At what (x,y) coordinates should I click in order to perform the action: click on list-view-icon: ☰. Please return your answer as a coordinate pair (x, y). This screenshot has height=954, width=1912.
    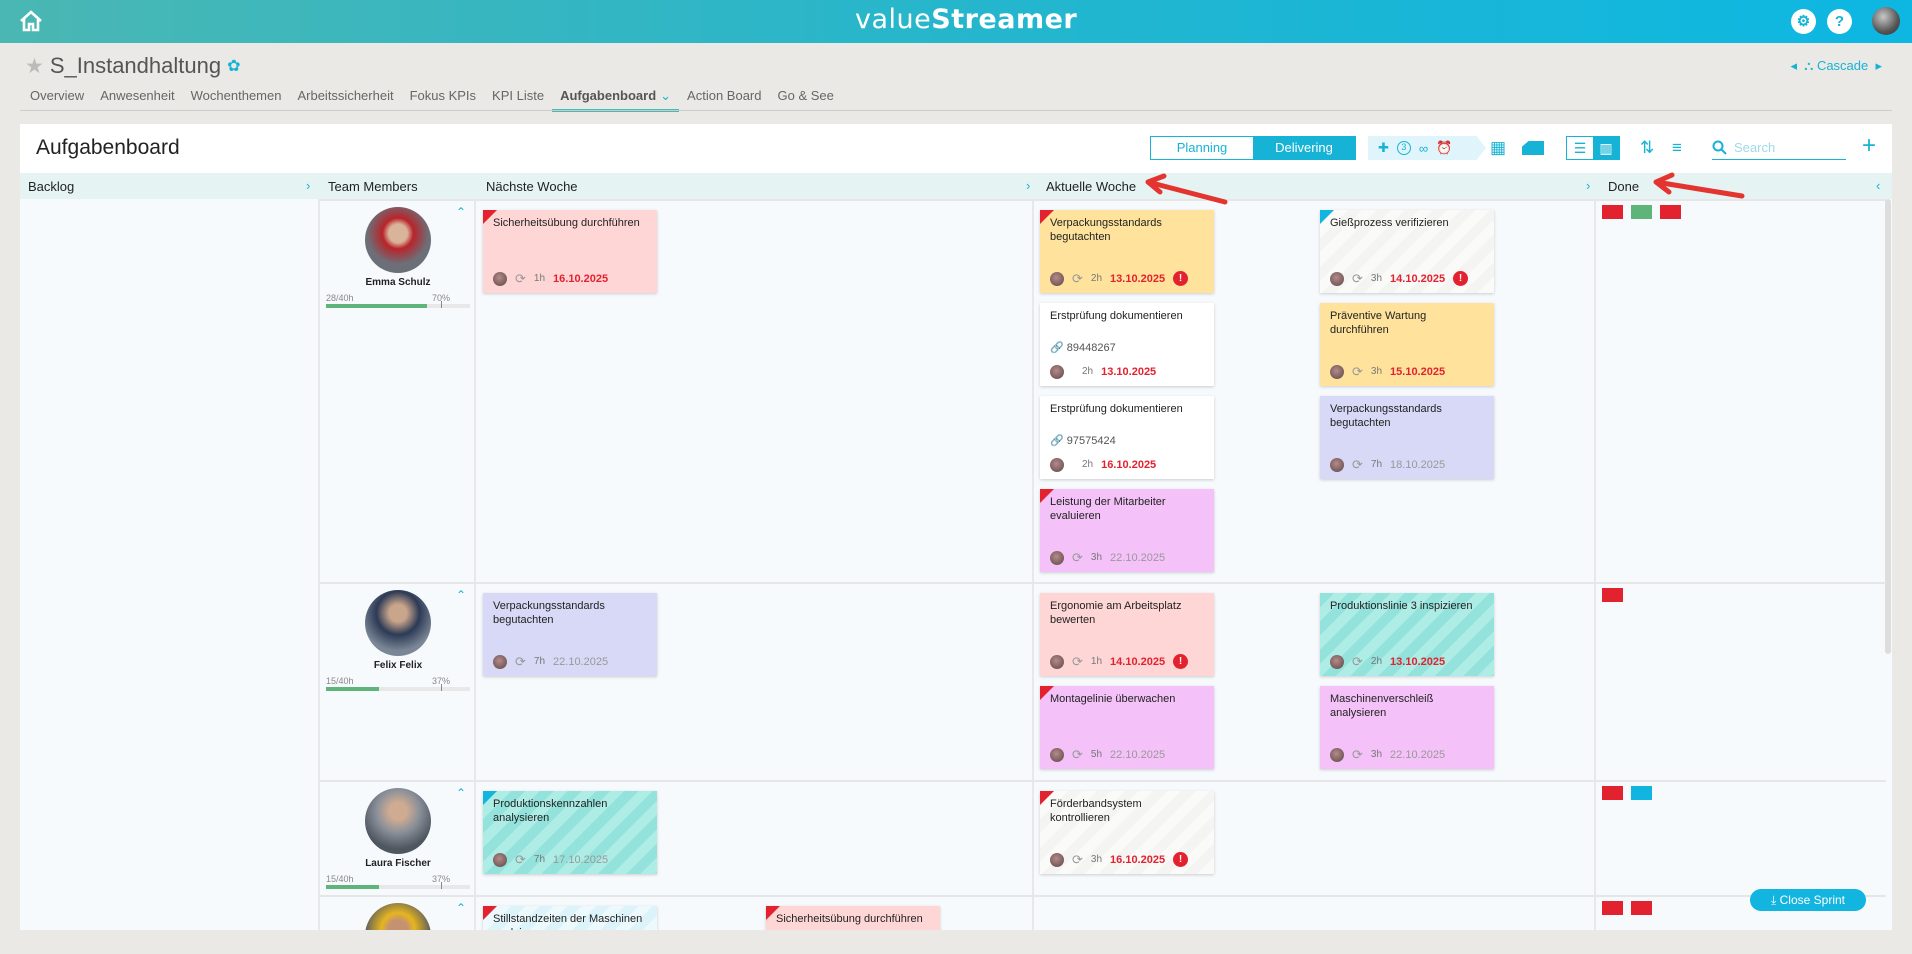
    Looking at the image, I should click on (1580, 148).